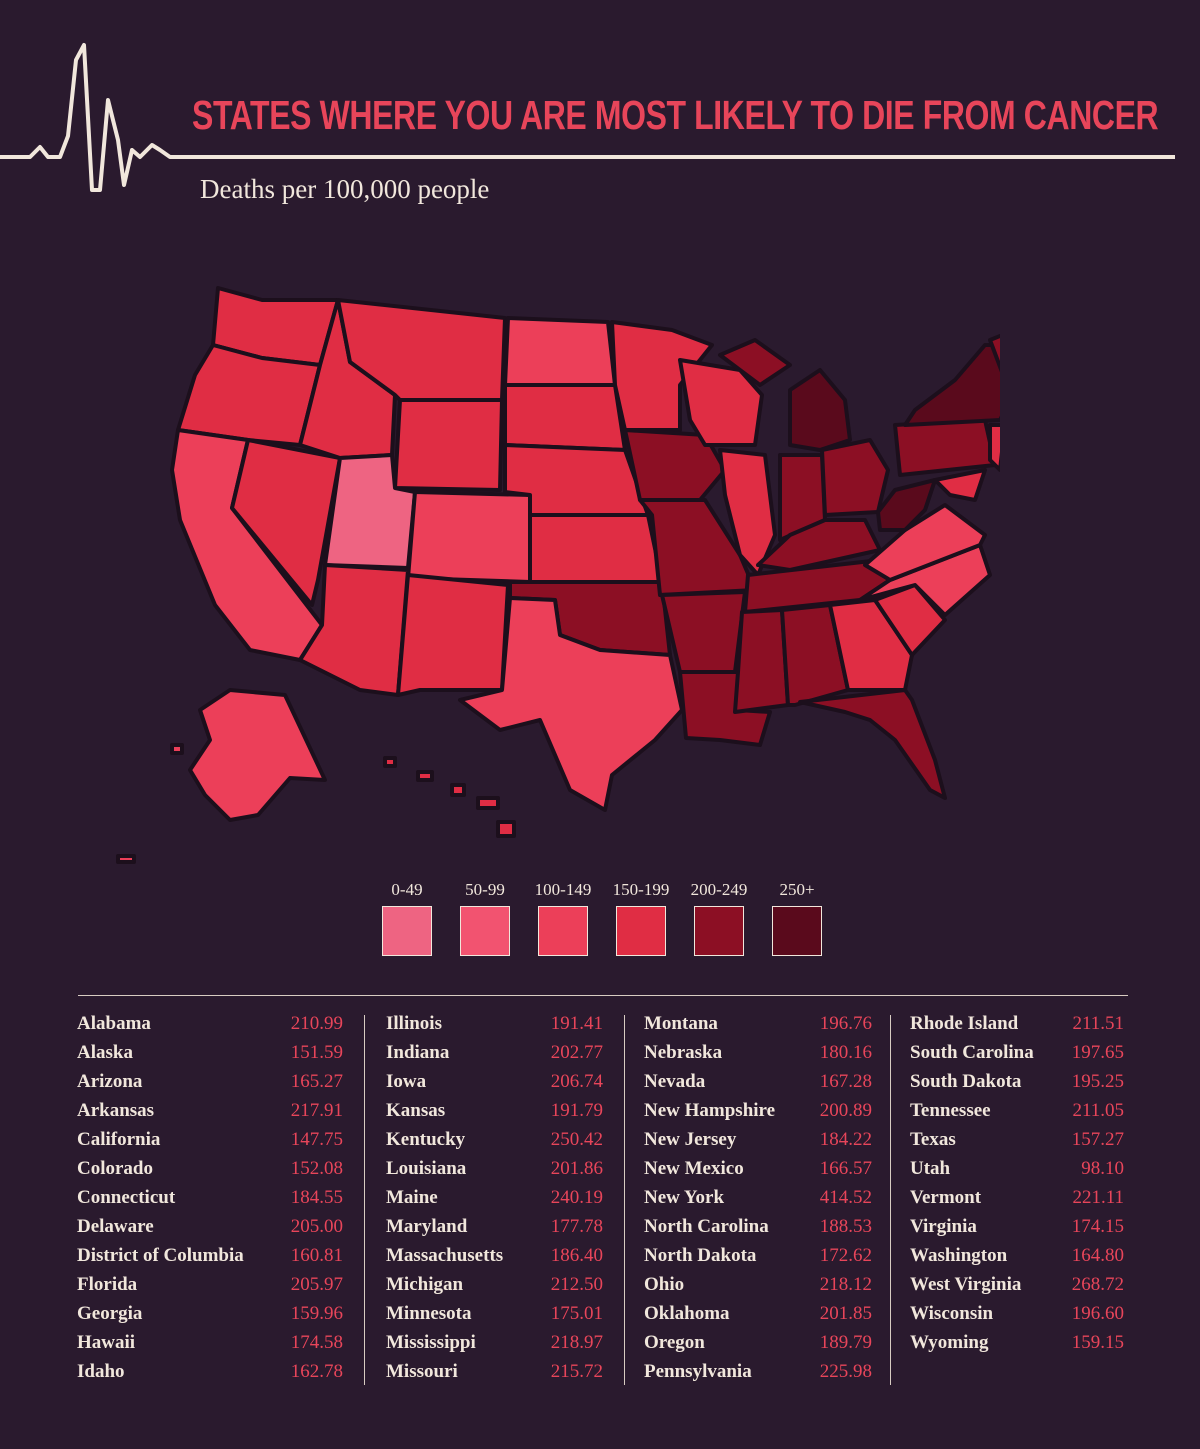  I want to click on legend-item: 100-149, so click(563, 918).